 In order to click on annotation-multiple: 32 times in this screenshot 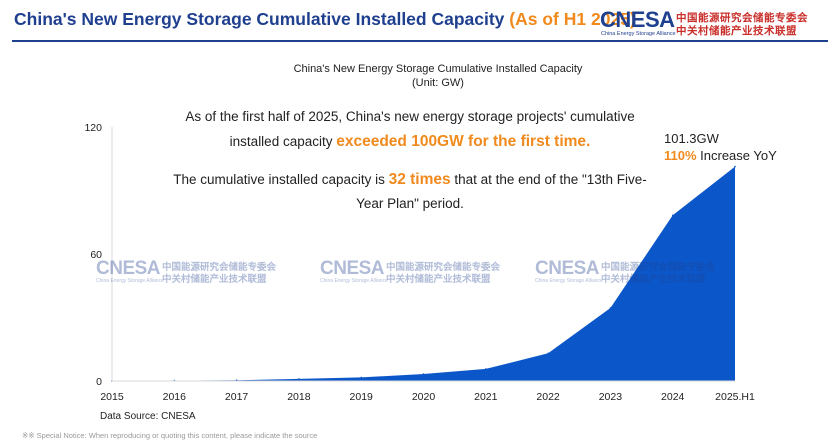, I will do `click(419, 179)`.